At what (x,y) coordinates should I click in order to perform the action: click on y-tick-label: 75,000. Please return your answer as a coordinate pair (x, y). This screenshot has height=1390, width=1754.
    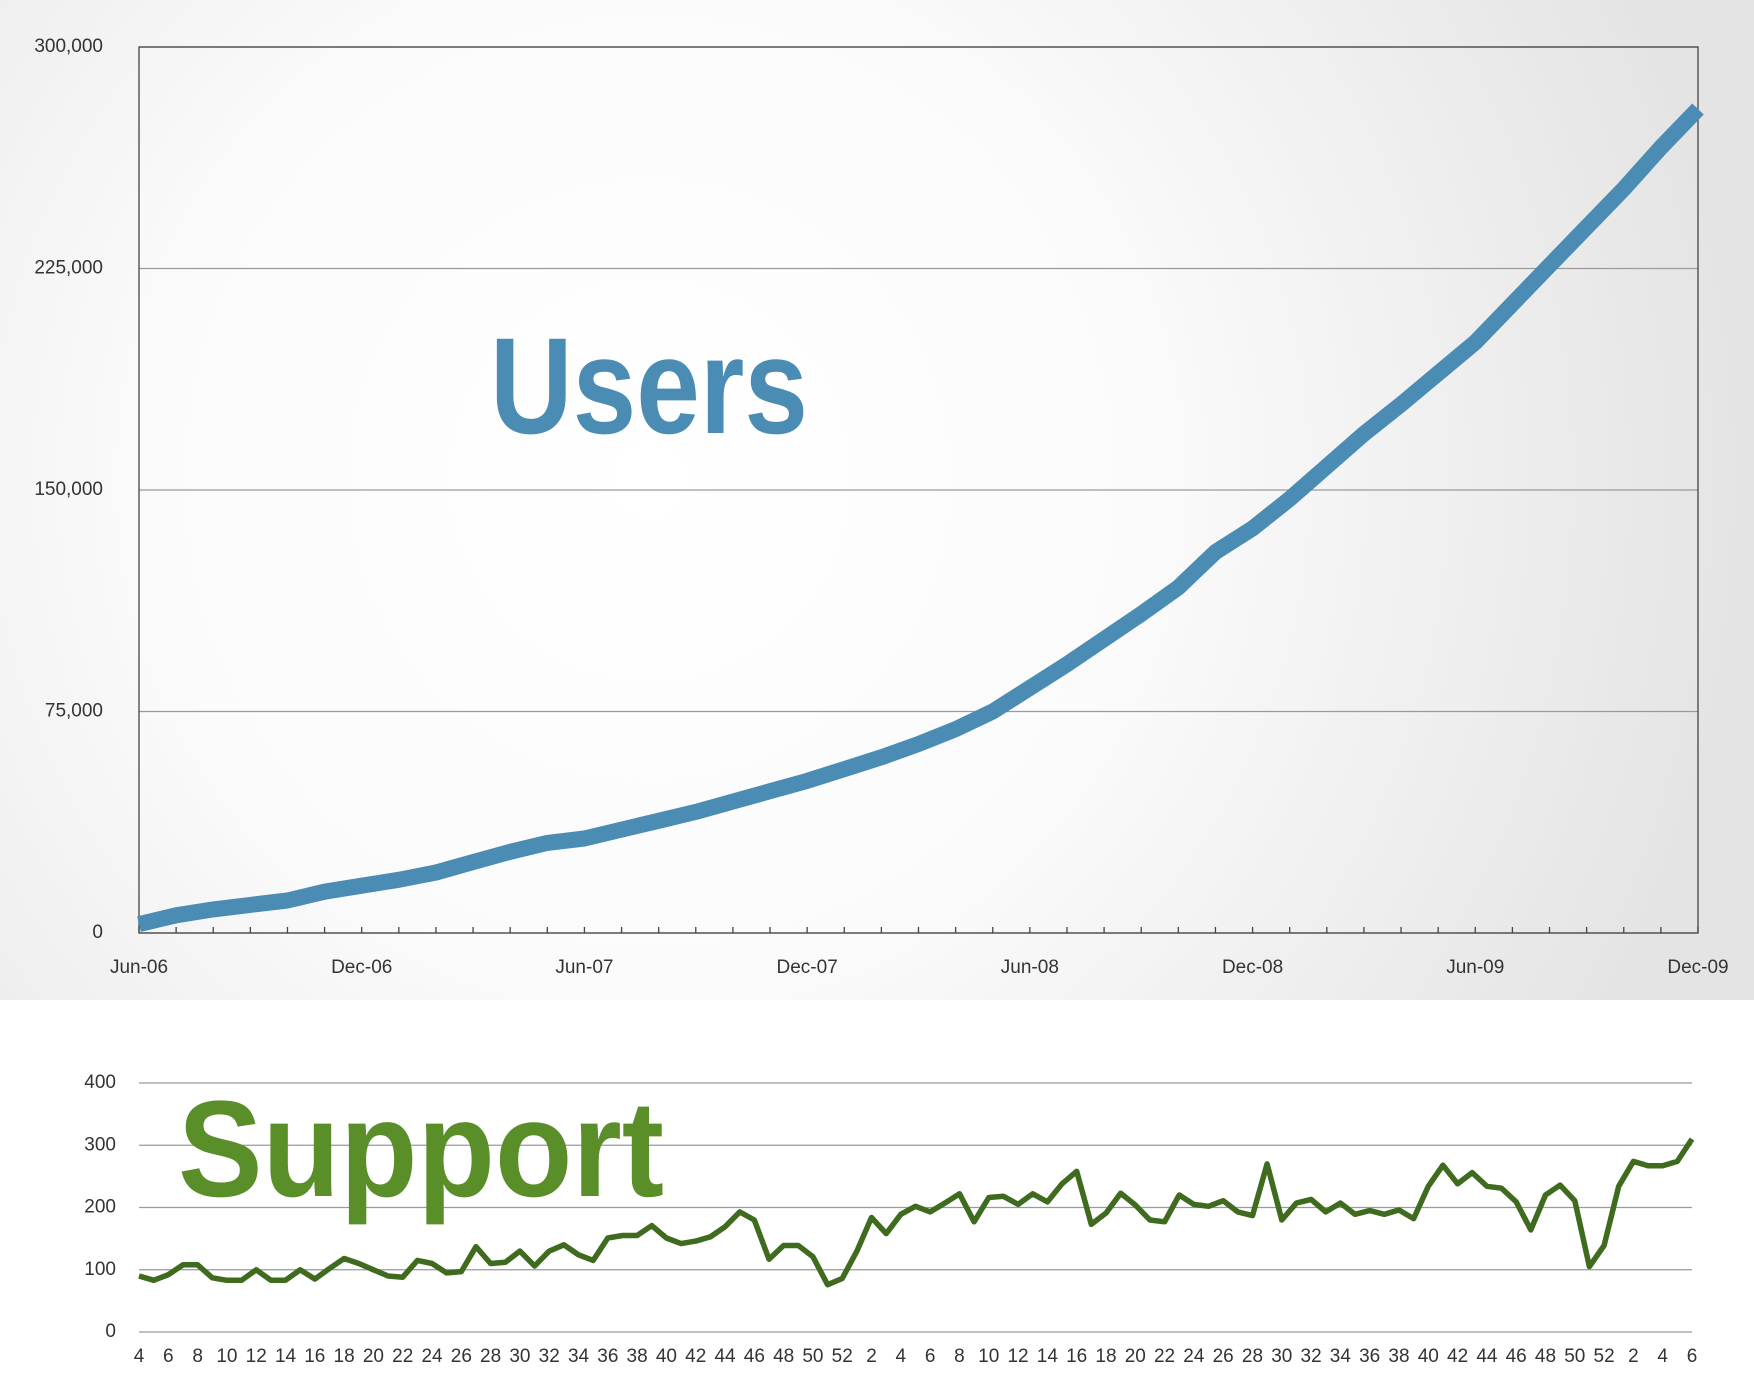
    Looking at the image, I should click on (74, 711).